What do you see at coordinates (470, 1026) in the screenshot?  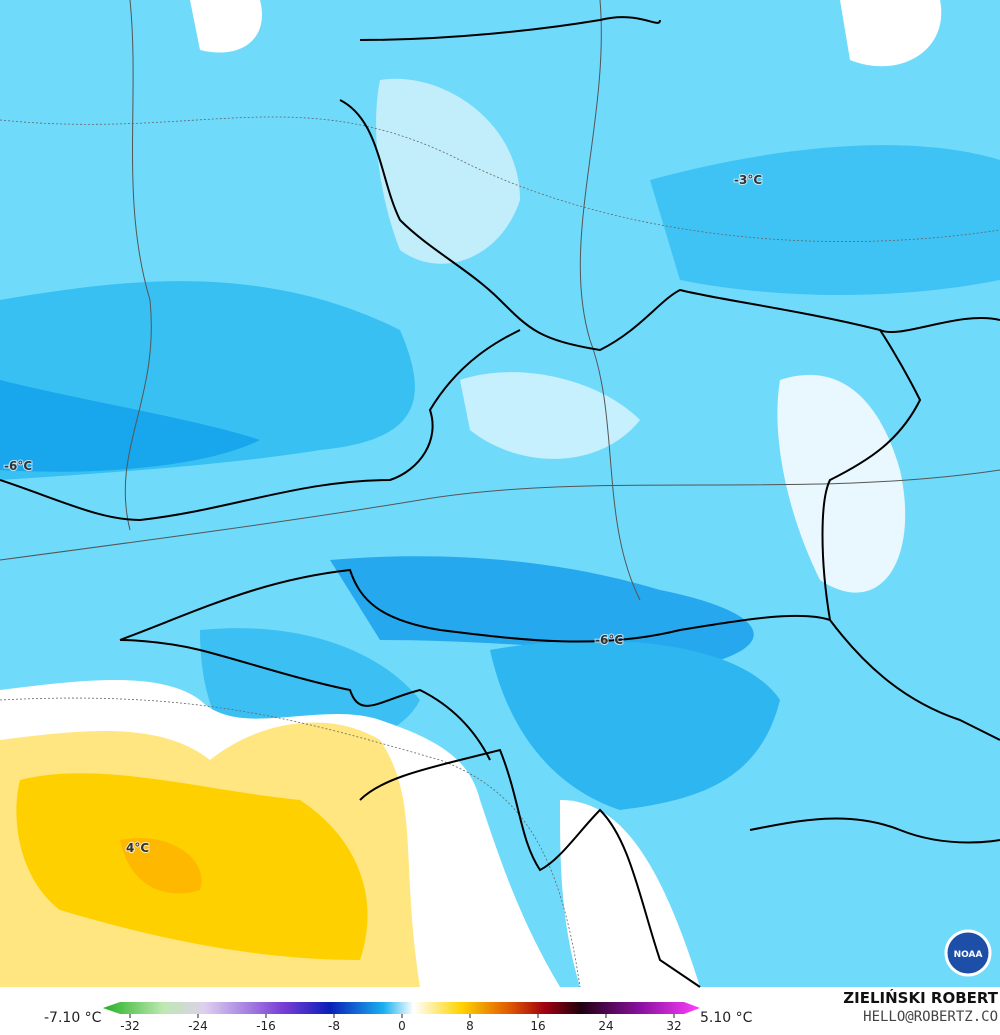 I see `colorbar-tick-label: 8` at bounding box center [470, 1026].